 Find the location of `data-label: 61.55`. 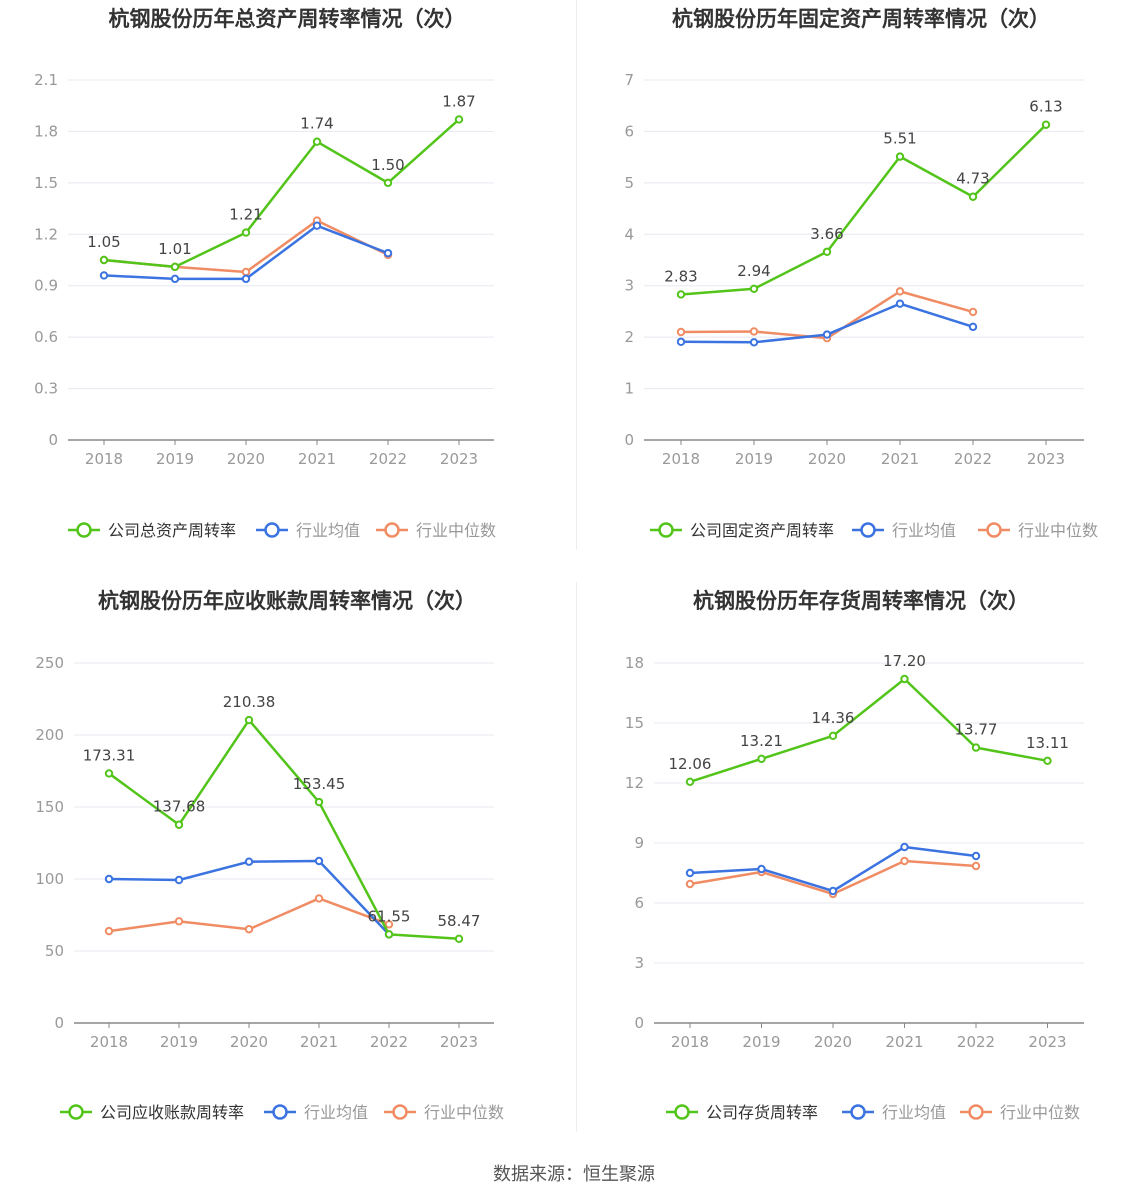

data-label: 61.55 is located at coordinates (389, 916).